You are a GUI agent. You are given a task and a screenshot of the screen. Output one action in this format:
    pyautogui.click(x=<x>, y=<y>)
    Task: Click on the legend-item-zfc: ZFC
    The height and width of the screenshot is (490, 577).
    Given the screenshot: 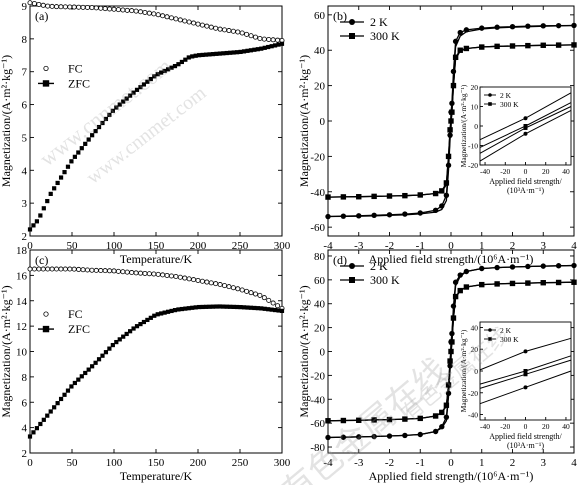 What is the action you would take?
    pyautogui.click(x=64, y=83)
    